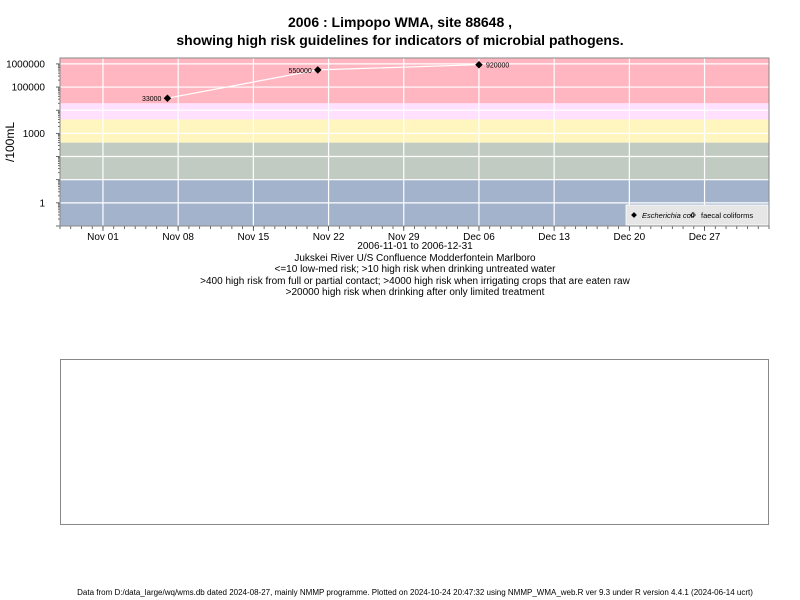  What do you see at coordinates (10, 142) in the screenshot?
I see `y-axis-label: /100mL` at bounding box center [10, 142].